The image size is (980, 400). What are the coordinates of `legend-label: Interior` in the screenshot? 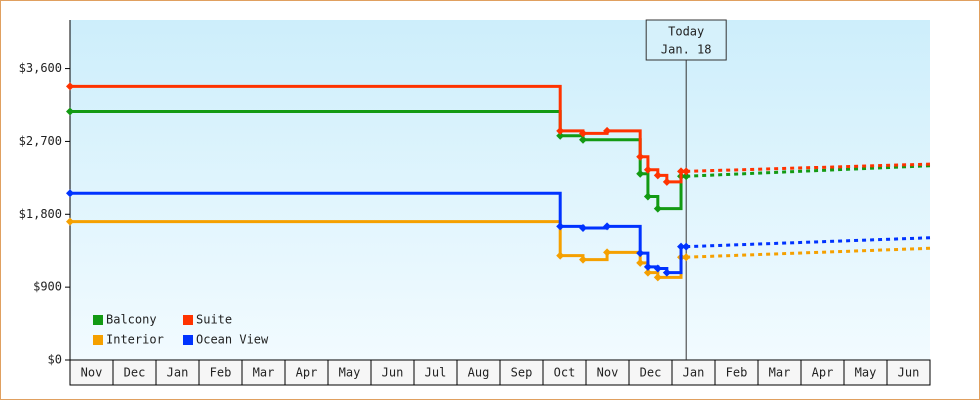 It's located at (135, 340).